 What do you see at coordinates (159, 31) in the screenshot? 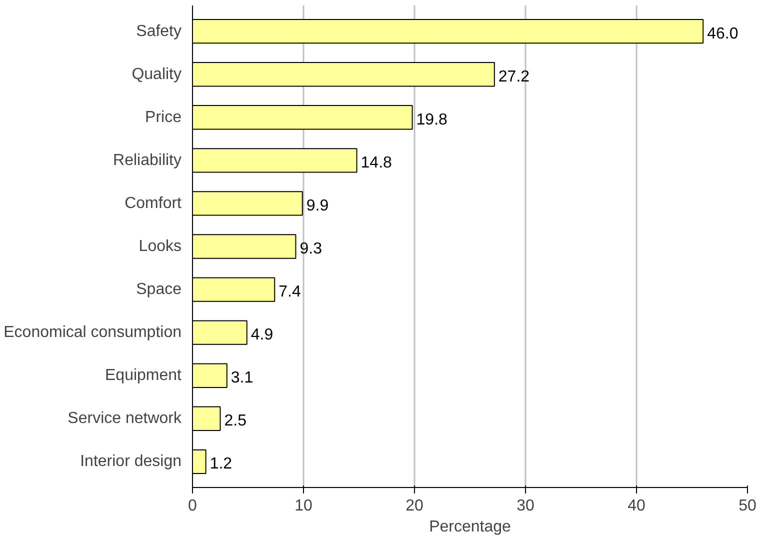
I see `y-tick-label: Safety` at bounding box center [159, 31].